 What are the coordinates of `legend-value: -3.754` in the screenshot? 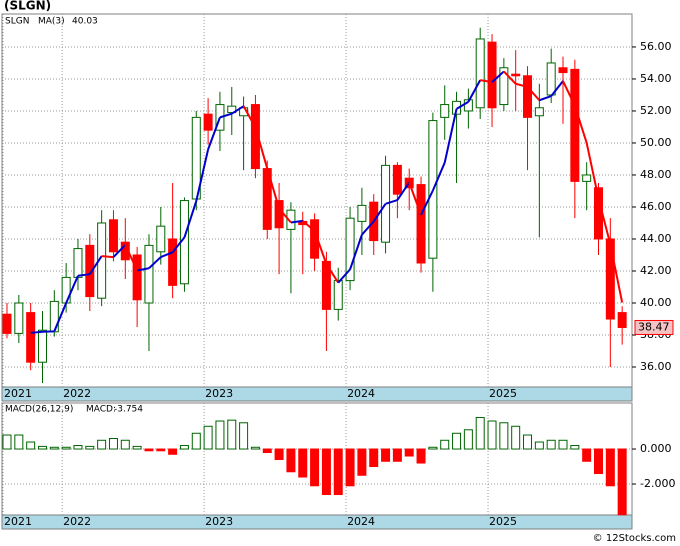 It's located at (128, 410).